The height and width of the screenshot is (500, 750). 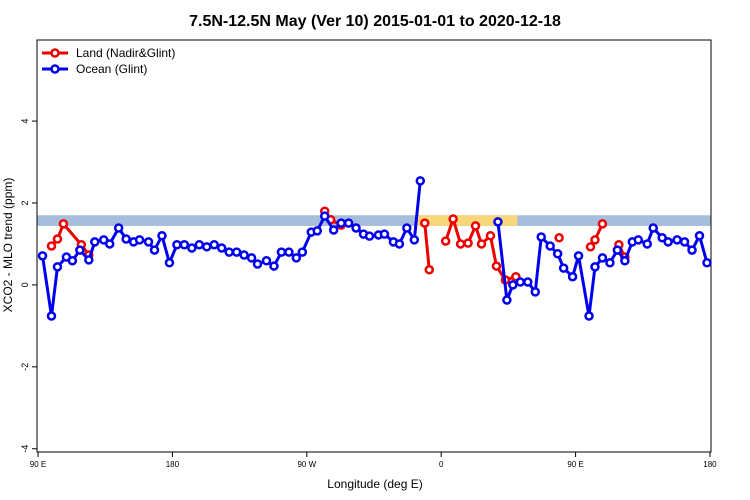 What do you see at coordinates (25, 202) in the screenshot?
I see `y-tick-label: 2` at bounding box center [25, 202].